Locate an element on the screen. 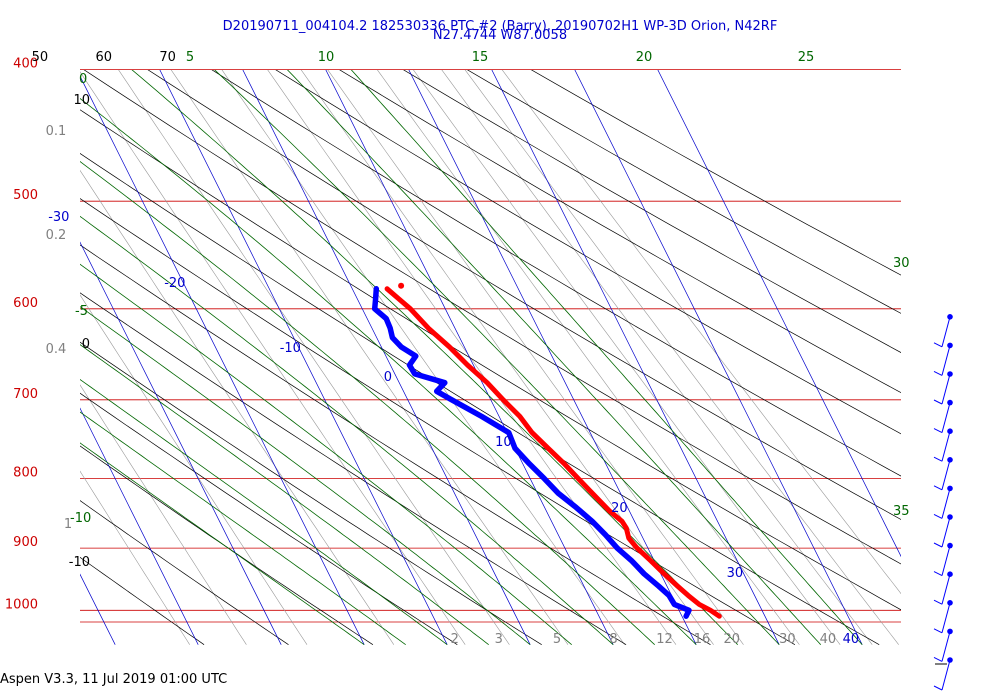 The width and height of the screenshot is (1000, 700). pressure-label: 1000 is located at coordinates (21, 604).